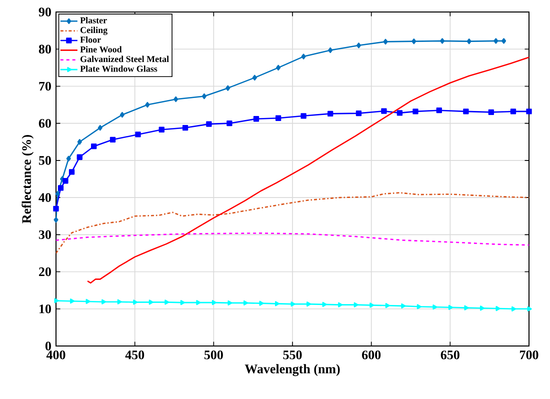  I want to click on x-tick-label: 700, so click(529, 355).